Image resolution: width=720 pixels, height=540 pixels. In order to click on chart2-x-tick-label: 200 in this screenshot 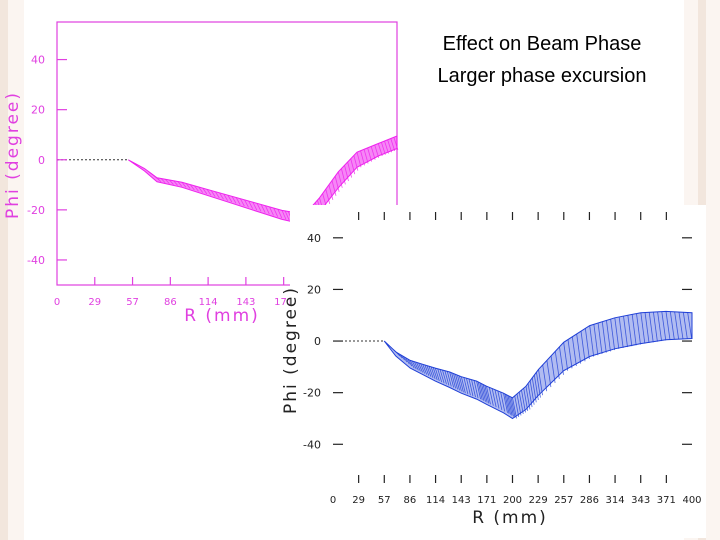, I will do `click(512, 500)`.